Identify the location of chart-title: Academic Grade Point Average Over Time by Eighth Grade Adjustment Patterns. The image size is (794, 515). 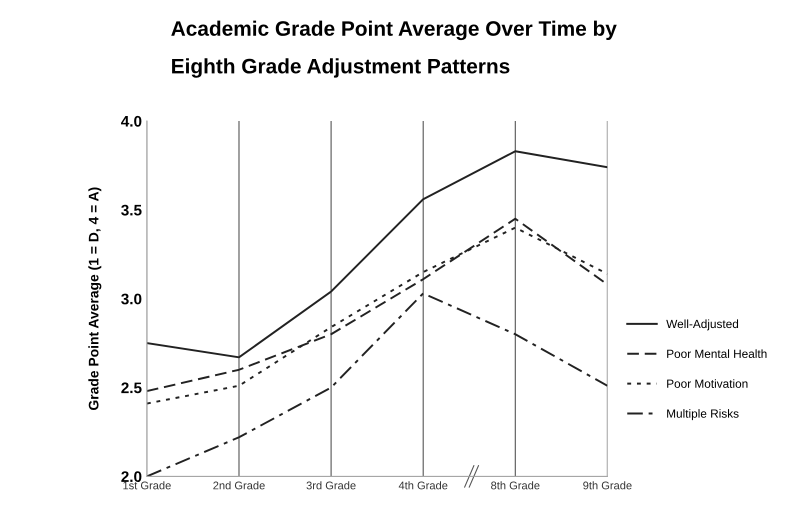
(394, 49).